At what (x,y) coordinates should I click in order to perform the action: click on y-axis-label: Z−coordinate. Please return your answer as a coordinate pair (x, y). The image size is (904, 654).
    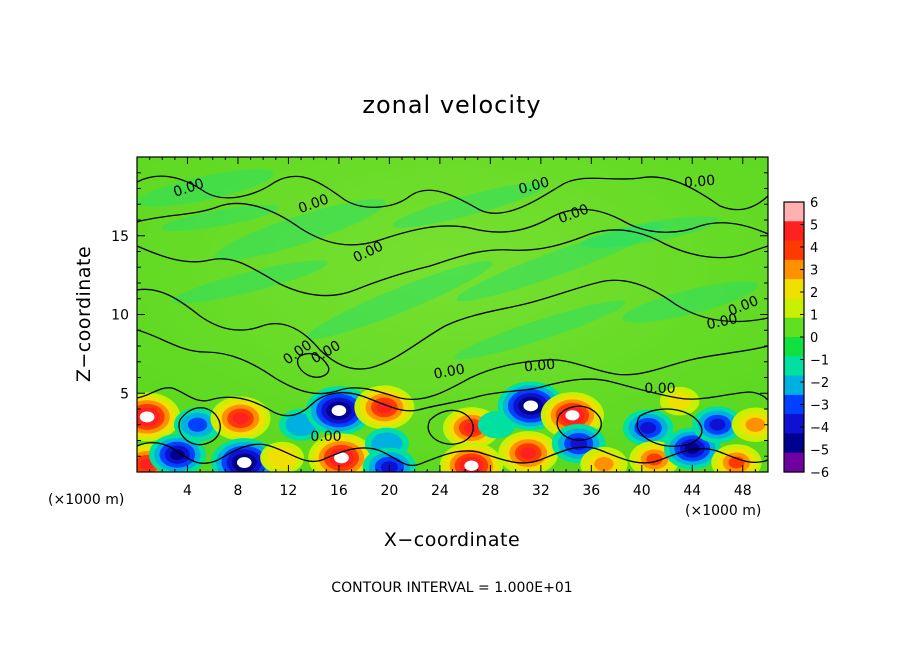
    Looking at the image, I should click on (84, 314).